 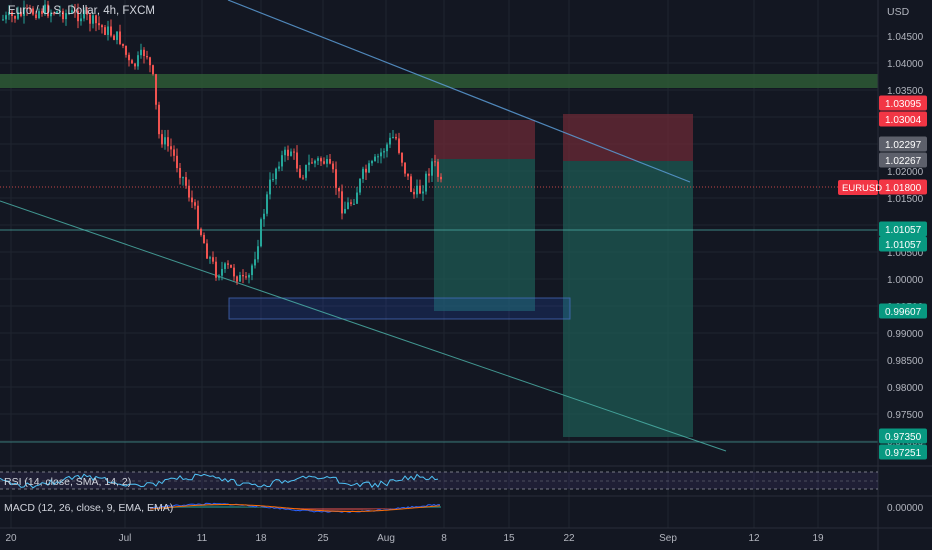 What do you see at coordinates (628, 299) in the screenshot?
I see `trade2-target-zone` at bounding box center [628, 299].